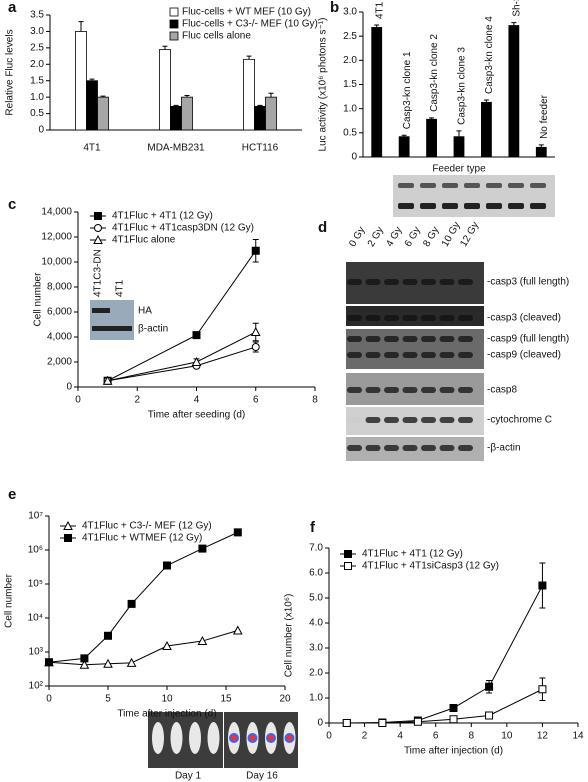 The image size is (588, 782). Describe the element at coordinates (489, 55) in the screenshot. I see `x-tick-label: Casp3-kn clone 4` at that location.